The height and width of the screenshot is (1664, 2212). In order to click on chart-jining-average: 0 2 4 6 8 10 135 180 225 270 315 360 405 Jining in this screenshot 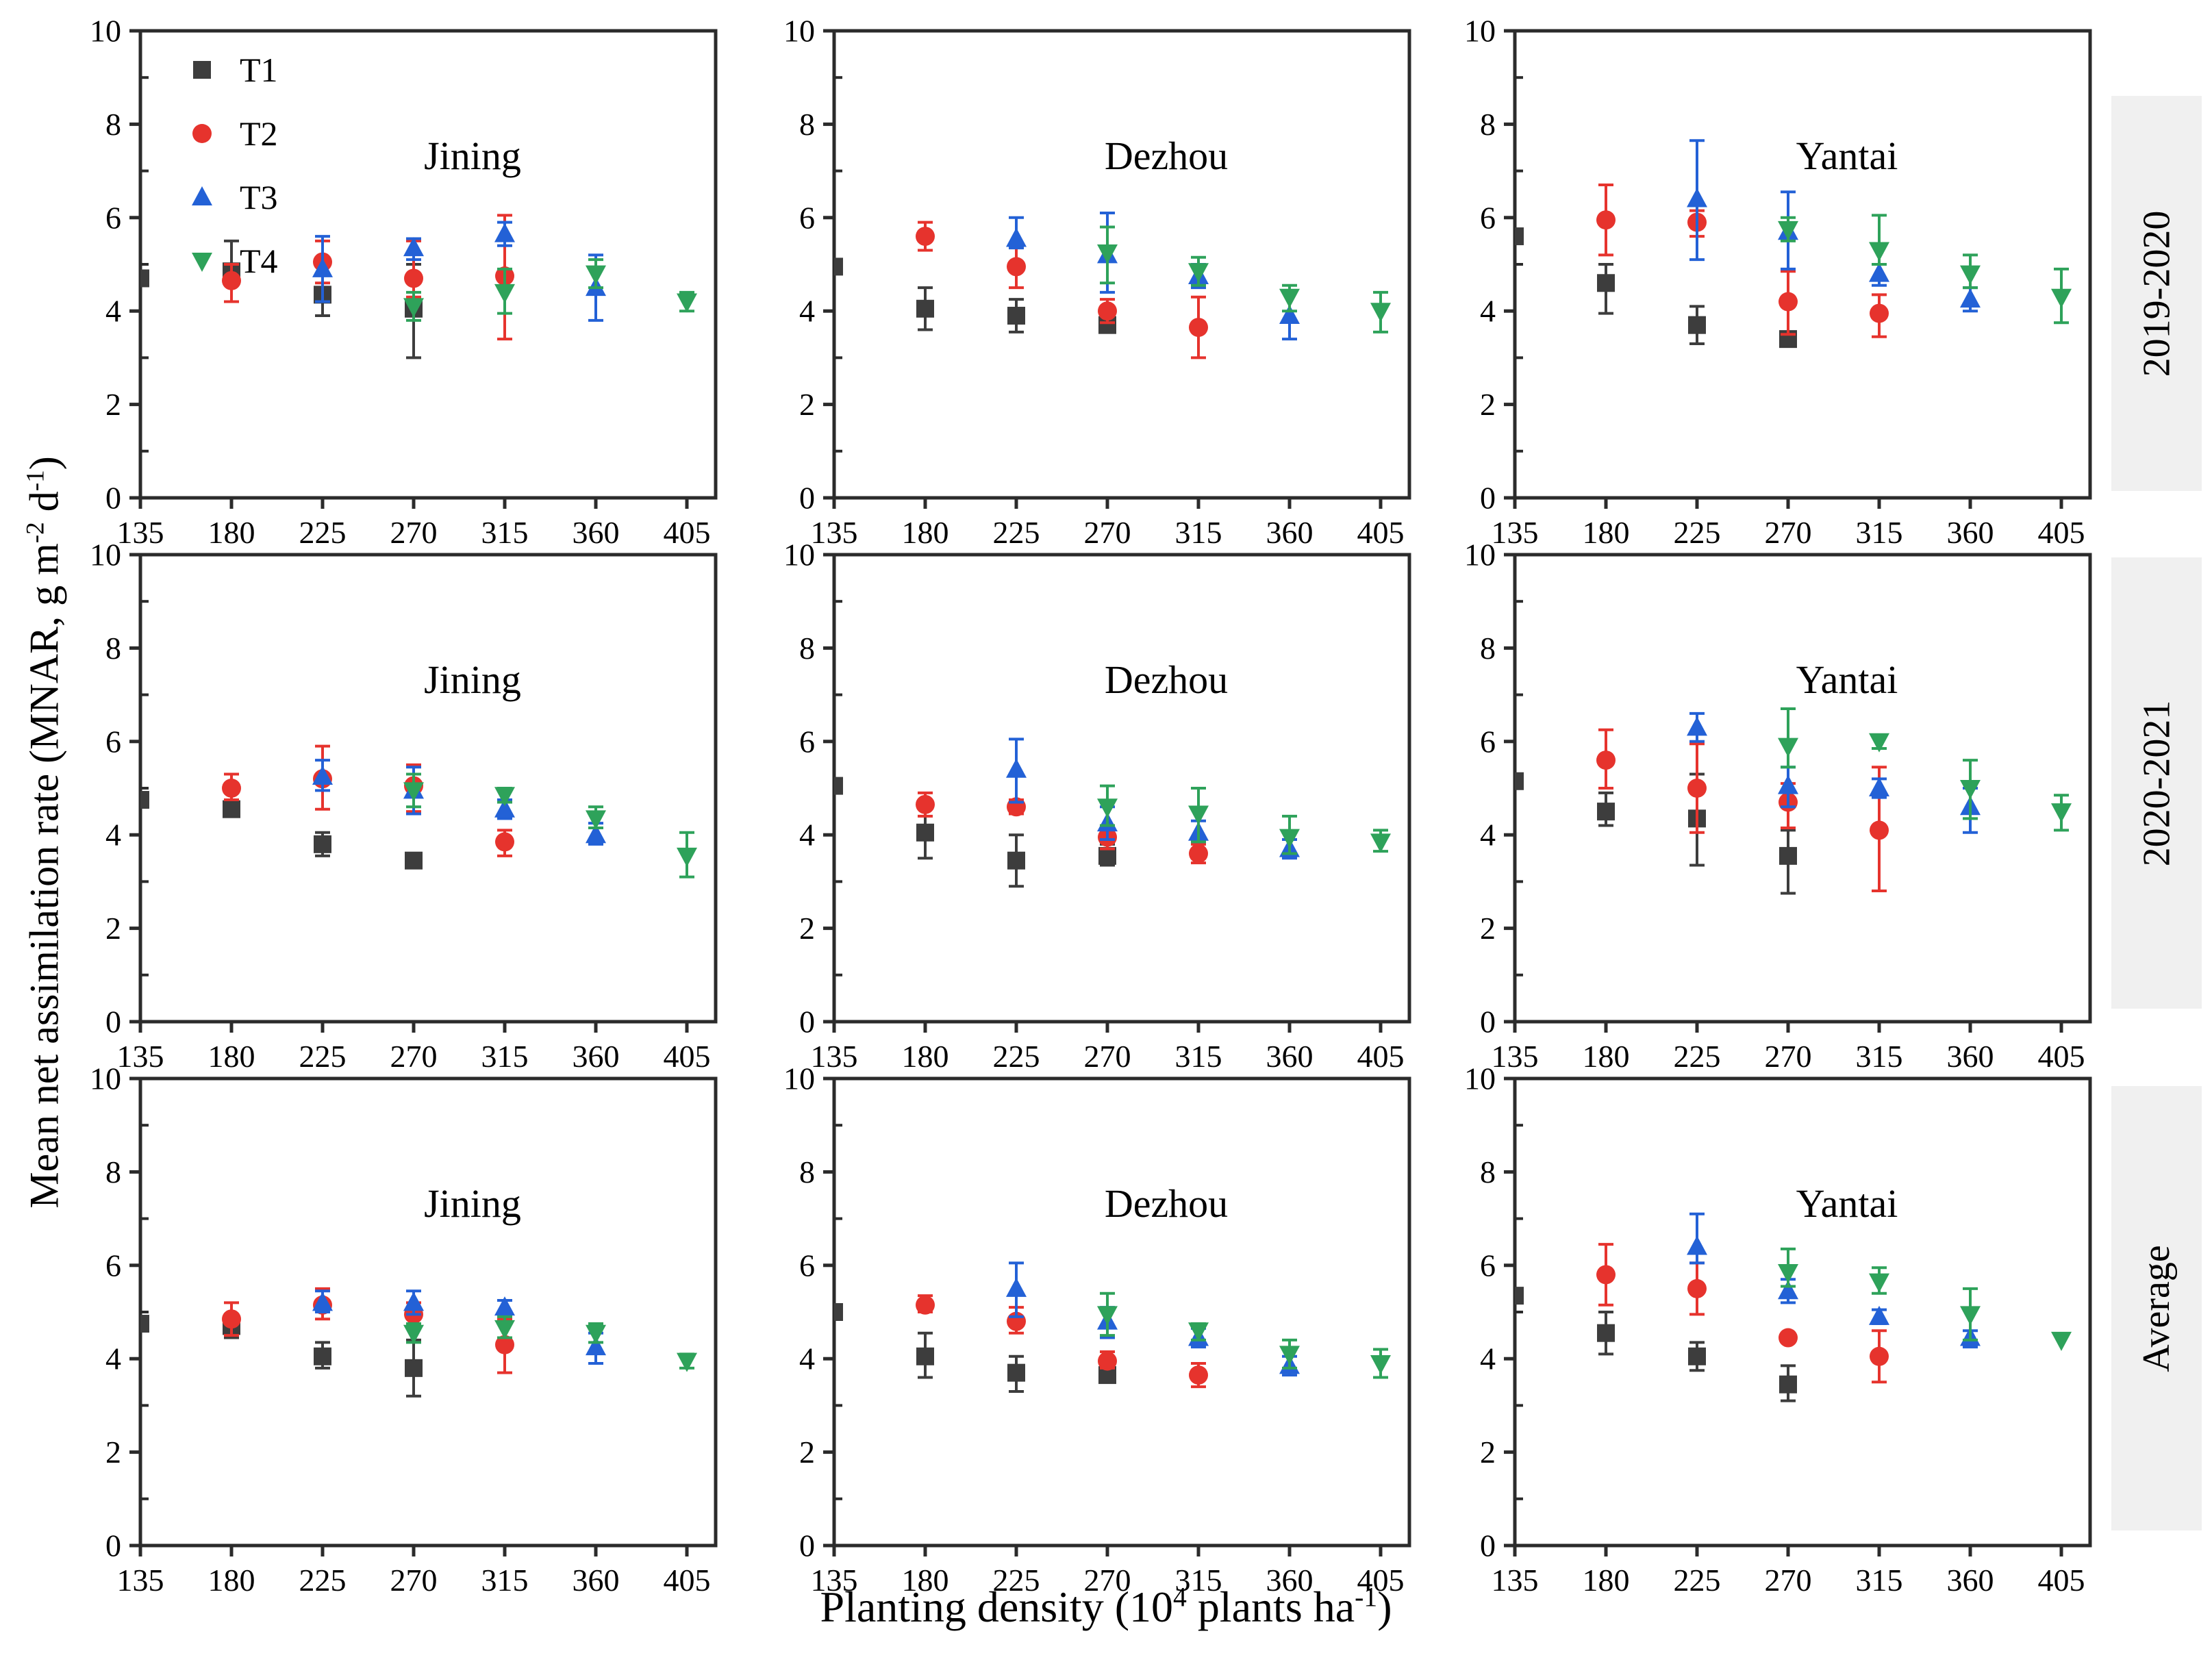, I will do `click(404, 1332)`.